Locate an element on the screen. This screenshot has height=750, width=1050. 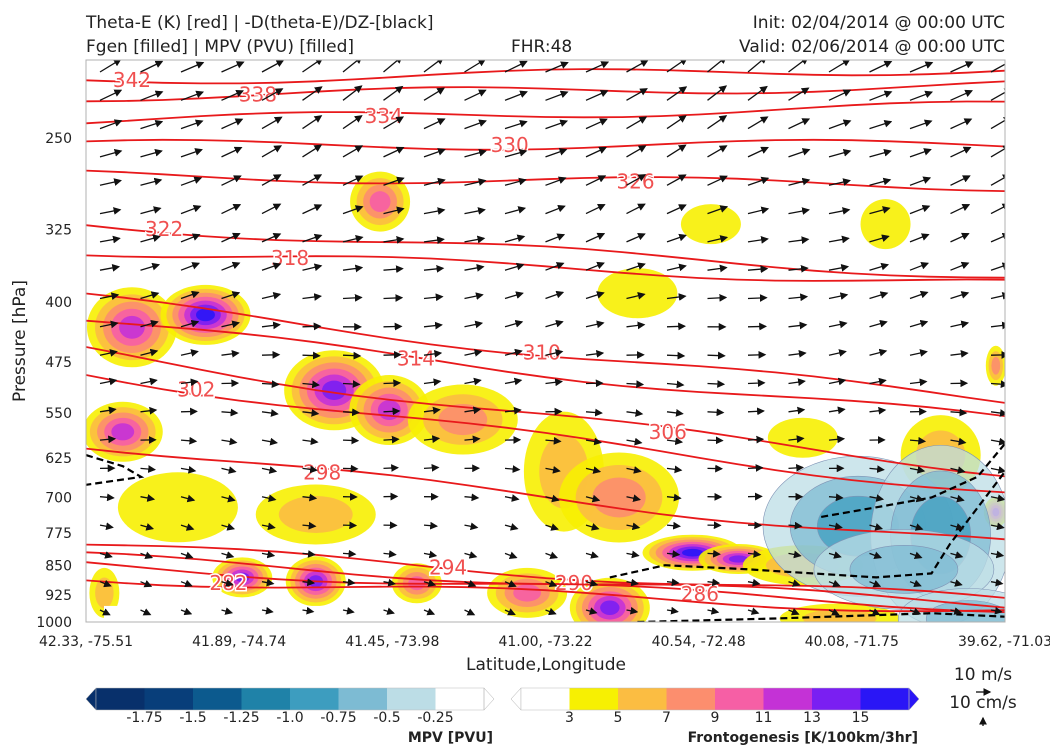
x-tick-label: 42.33, -75.51 is located at coordinates (86, 642).